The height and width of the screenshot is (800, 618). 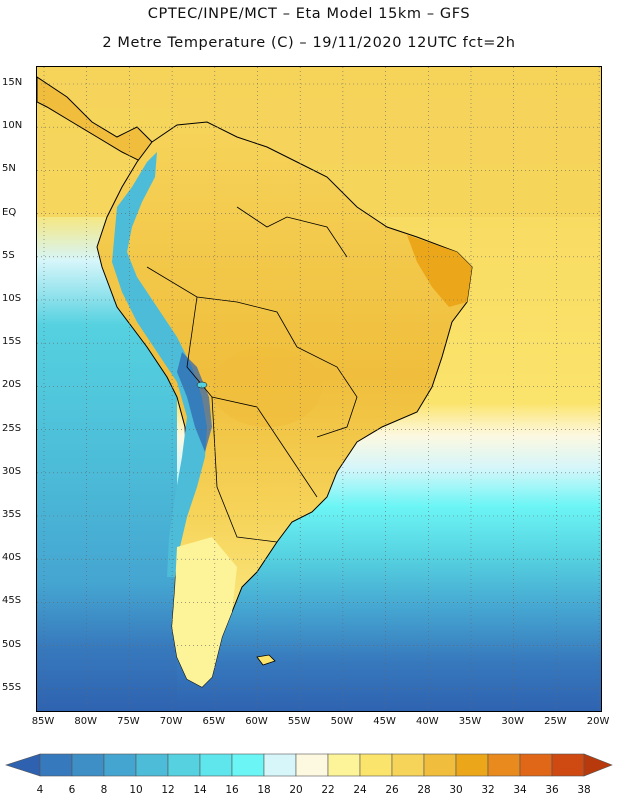 I want to click on country-borders, so click(x=252, y=374).